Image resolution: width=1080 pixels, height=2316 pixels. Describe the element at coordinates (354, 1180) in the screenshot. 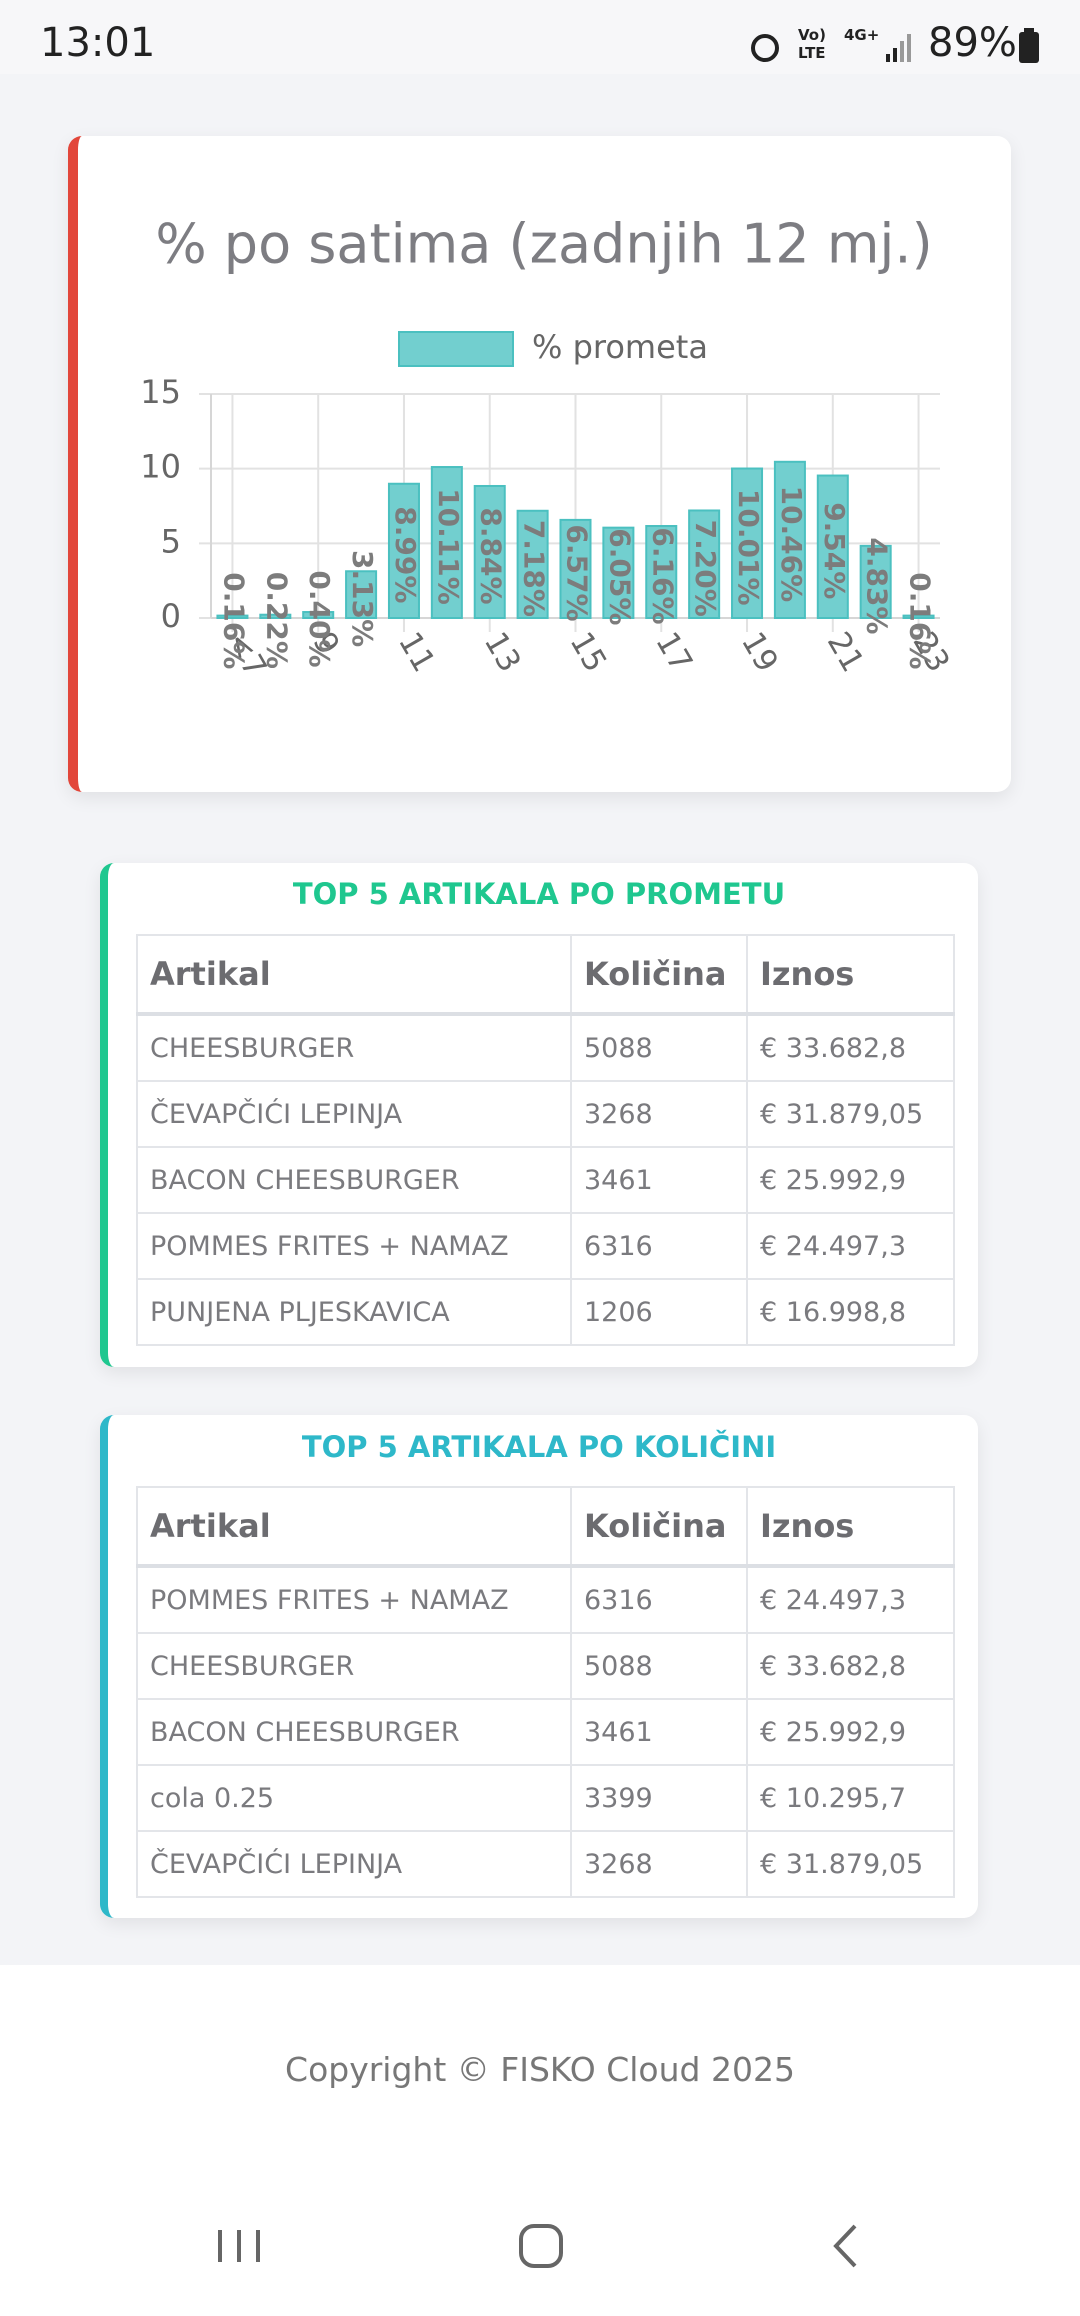

I see `table-cell: BACON CHEESBURGER` at that location.